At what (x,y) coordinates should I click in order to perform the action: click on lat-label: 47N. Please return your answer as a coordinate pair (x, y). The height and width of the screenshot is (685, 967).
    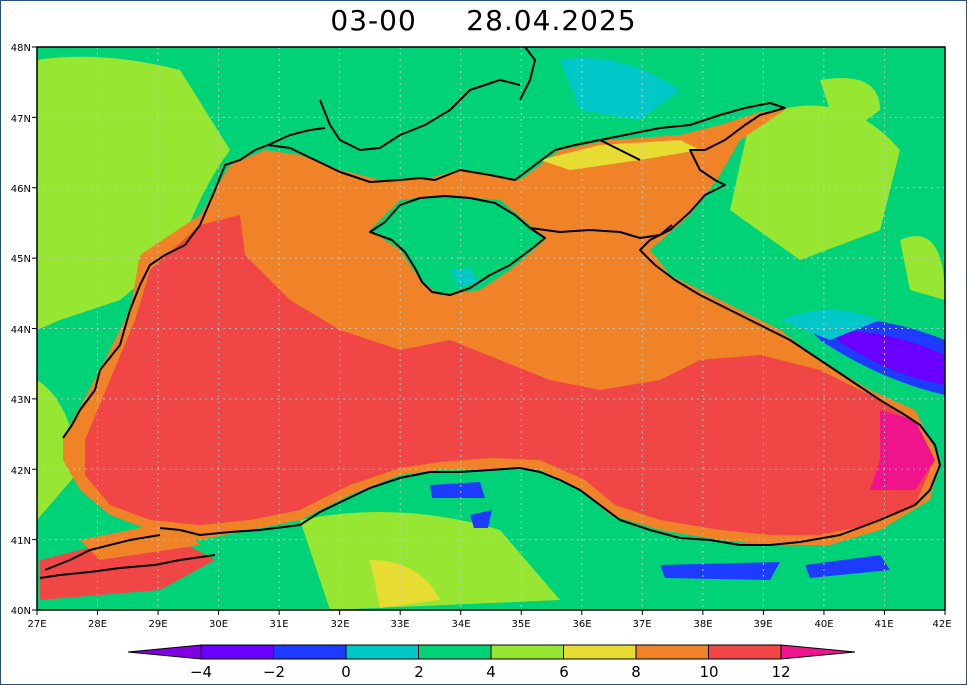
    Looking at the image, I should click on (21, 119).